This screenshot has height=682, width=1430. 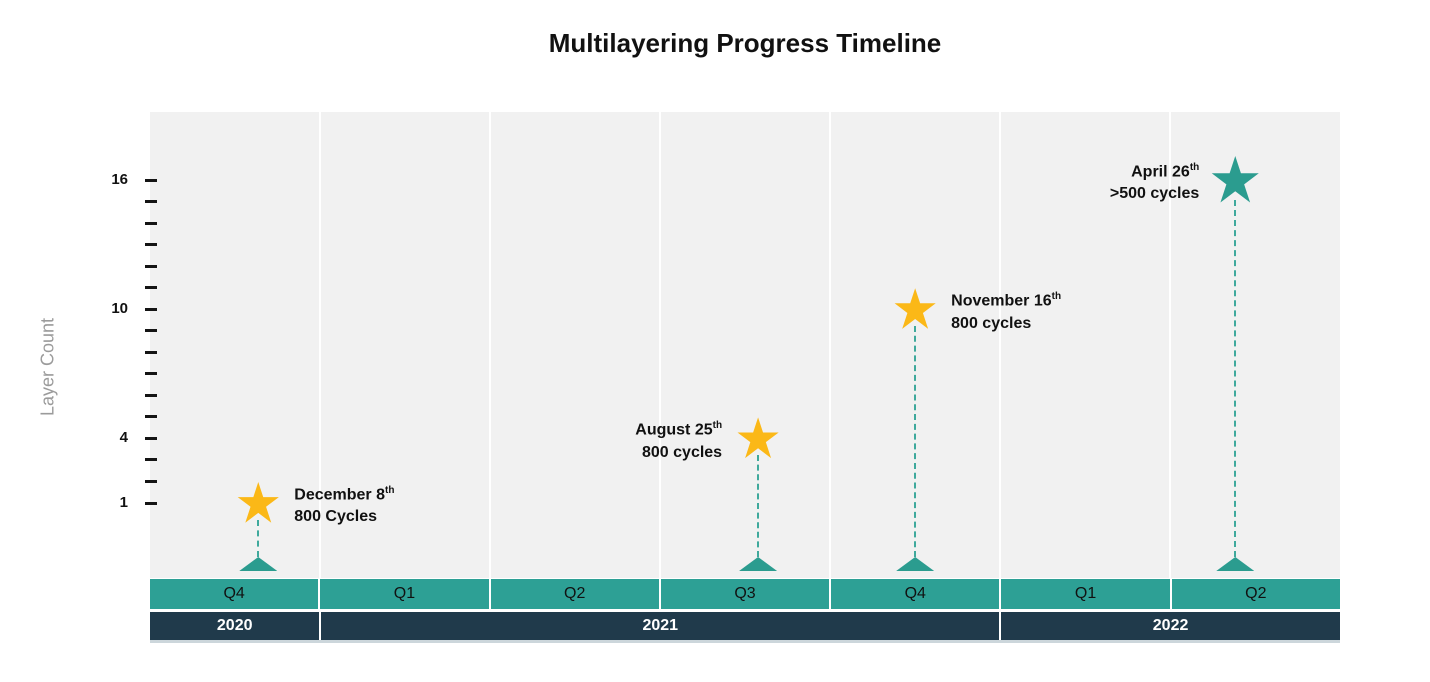 I want to click on y-tick-label: 10, so click(x=119, y=309).